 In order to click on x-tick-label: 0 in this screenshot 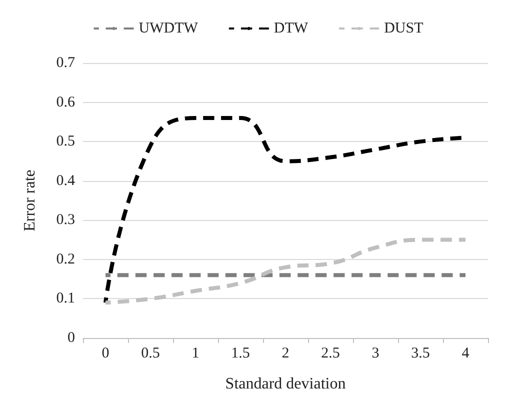, I will do `click(106, 354)`.